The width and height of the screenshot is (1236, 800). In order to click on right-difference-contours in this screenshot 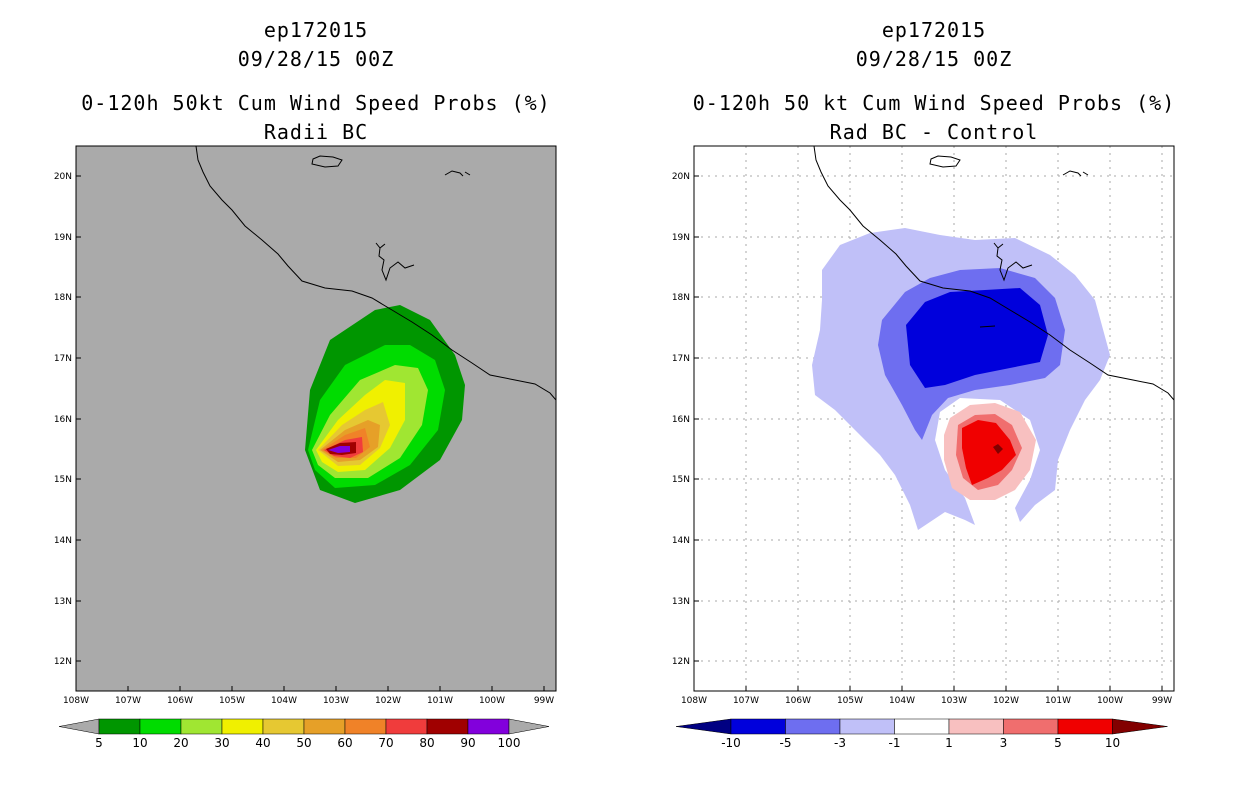, I will do `click(961, 379)`.